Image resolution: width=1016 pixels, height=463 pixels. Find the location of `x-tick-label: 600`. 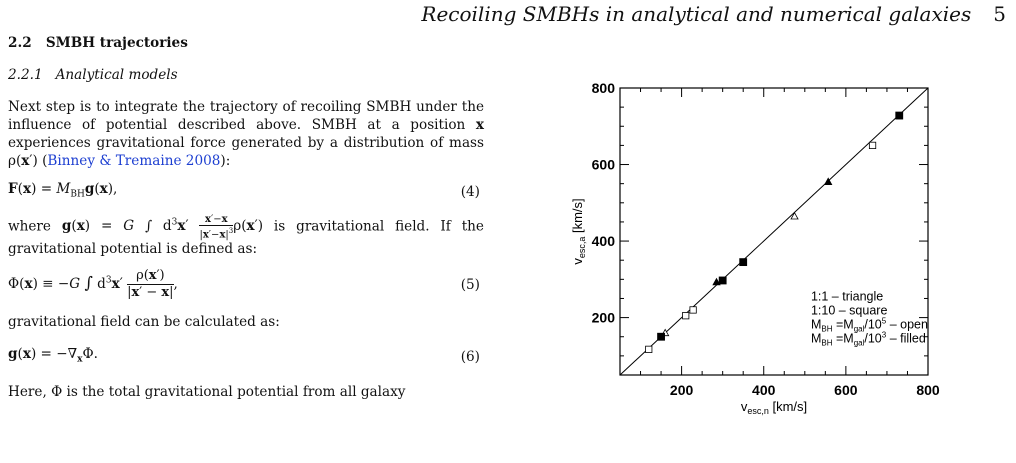

x-tick-label: 600 is located at coordinates (846, 390).